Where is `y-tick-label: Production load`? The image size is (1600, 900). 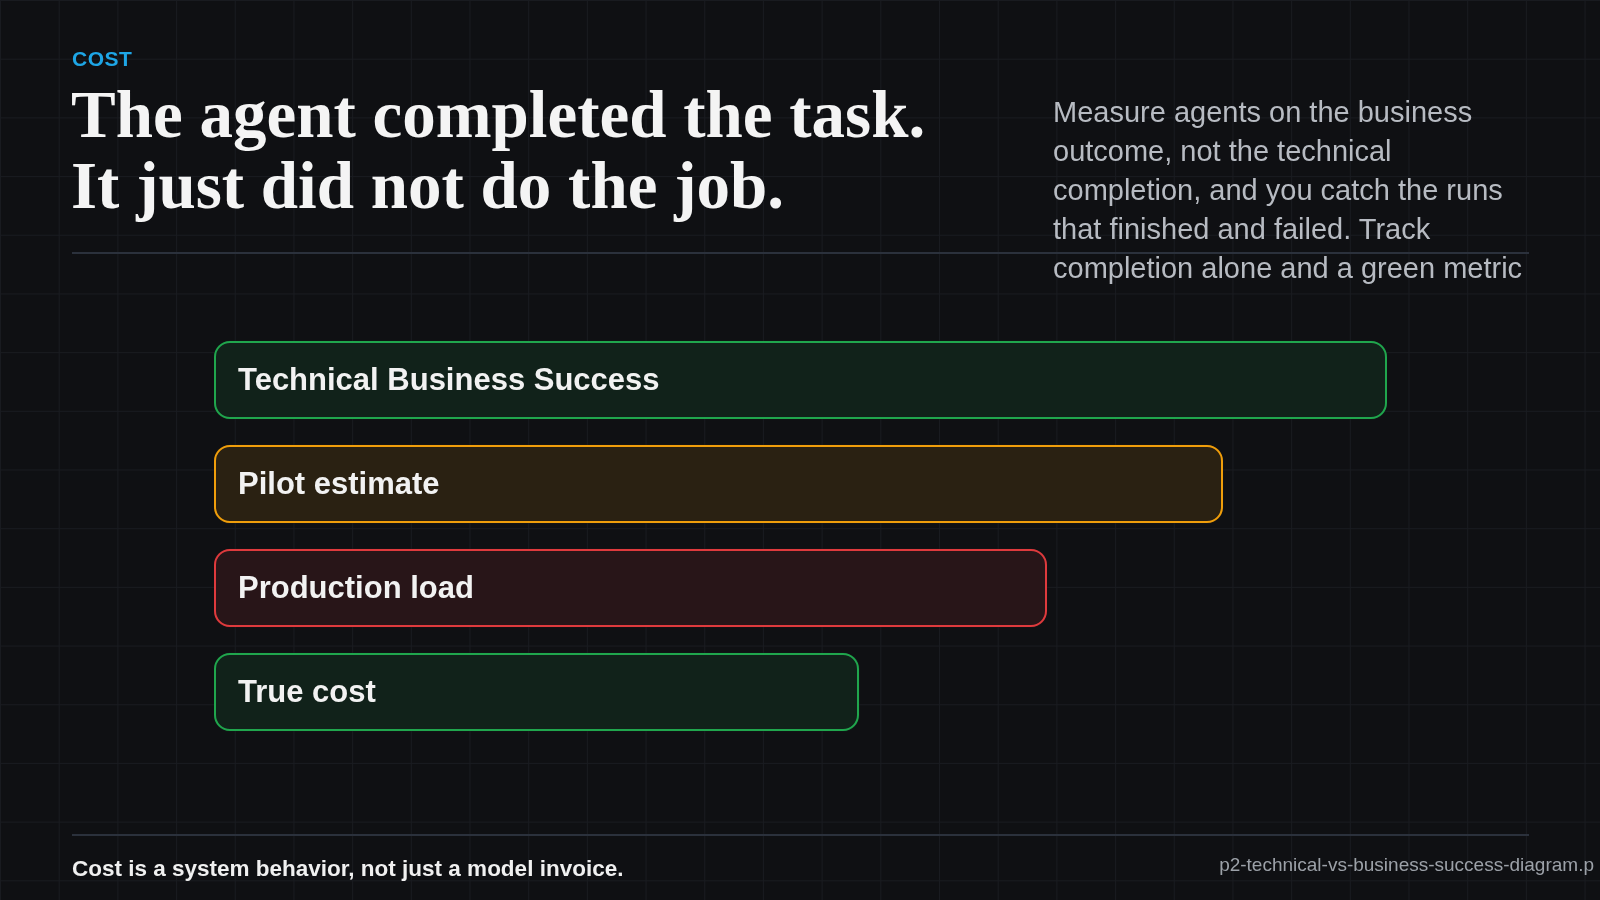 y-tick-label: Production load is located at coordinates (356, 587).